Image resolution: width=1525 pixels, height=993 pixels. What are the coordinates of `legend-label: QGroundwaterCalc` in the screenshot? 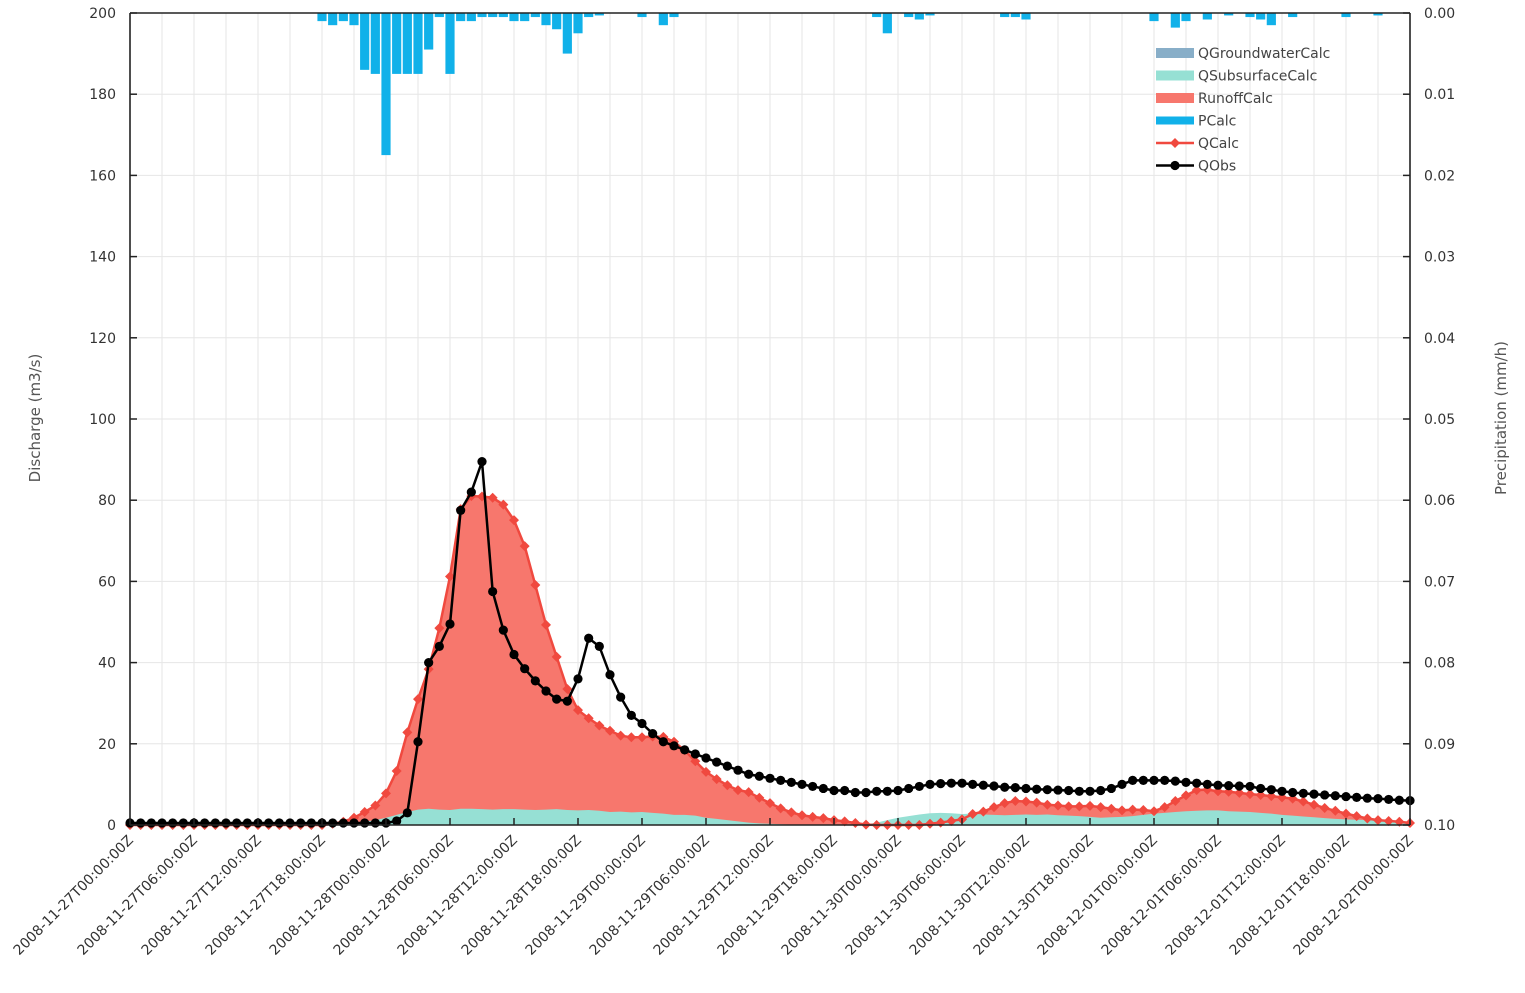 It's located at (1264, 54).